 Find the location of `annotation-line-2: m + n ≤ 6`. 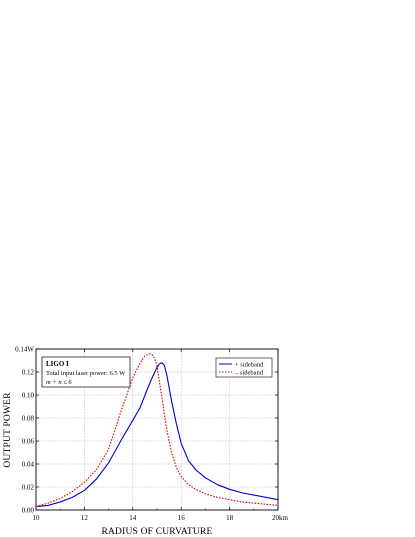

annotation-line-2: m + n ≤ 6 is located at coordinates (59, 382).